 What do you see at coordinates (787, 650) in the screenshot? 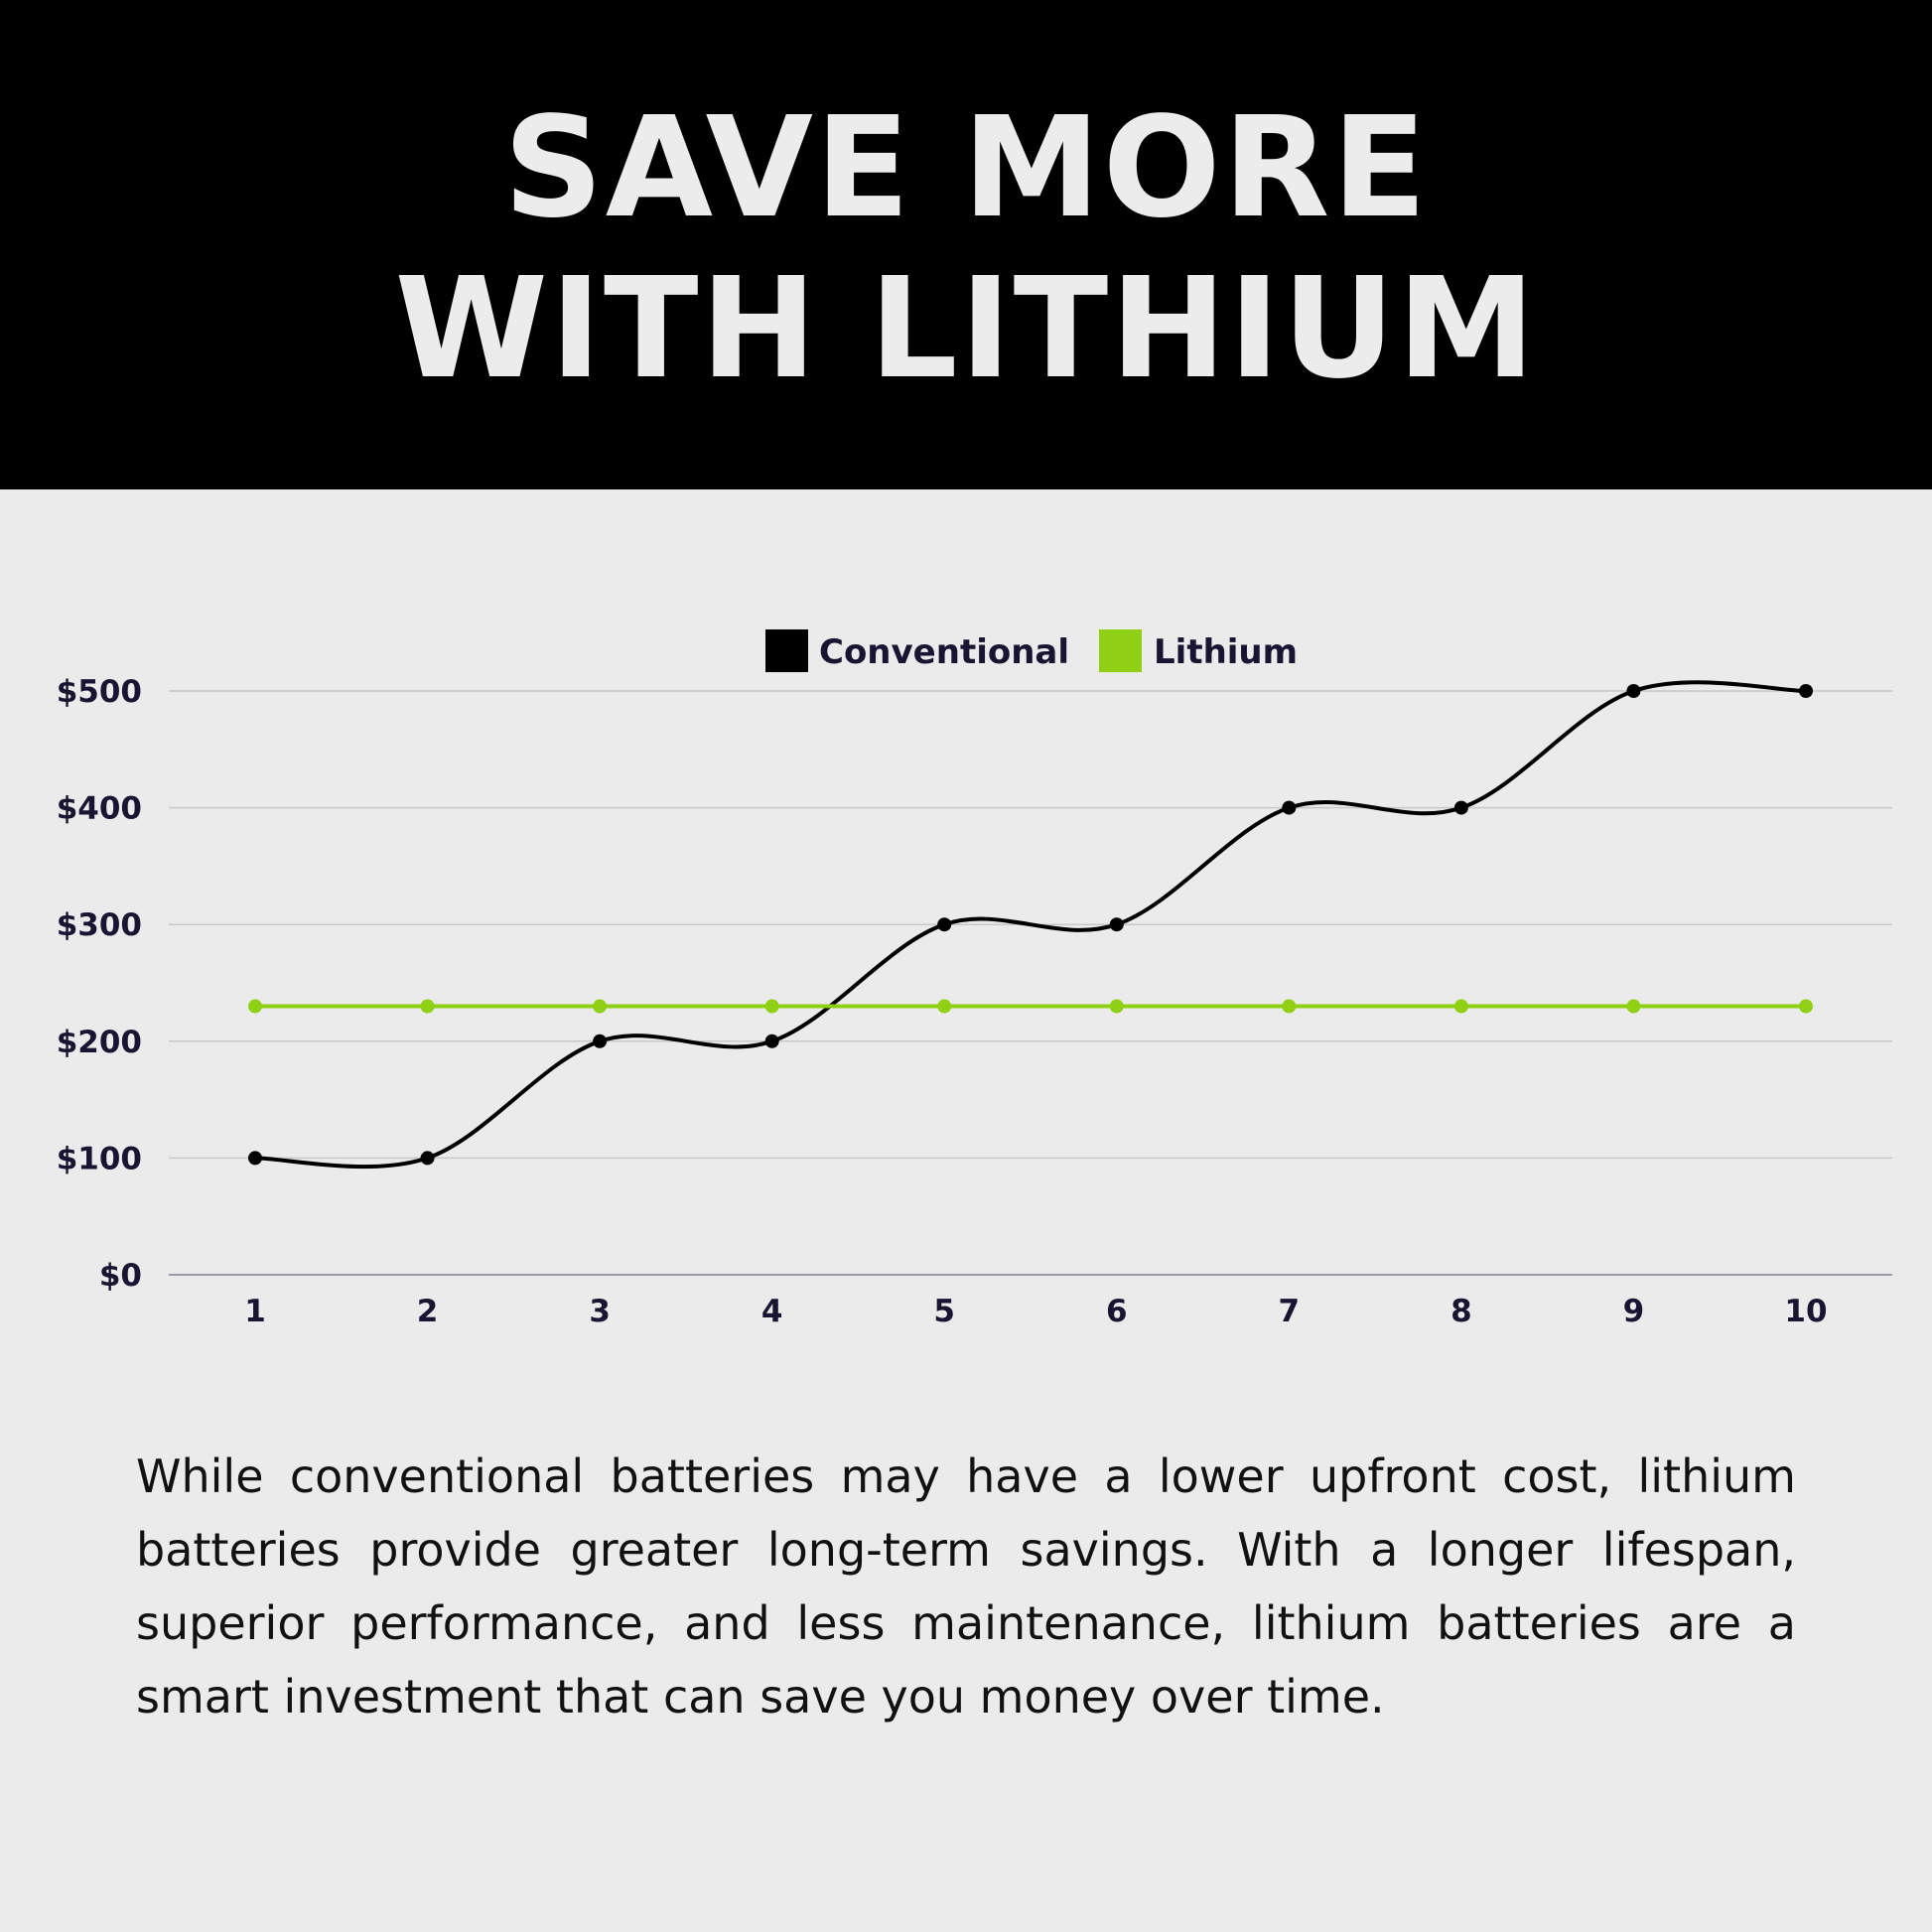
I see `legend-swatch-conventional` at bounding box center [787, 650].